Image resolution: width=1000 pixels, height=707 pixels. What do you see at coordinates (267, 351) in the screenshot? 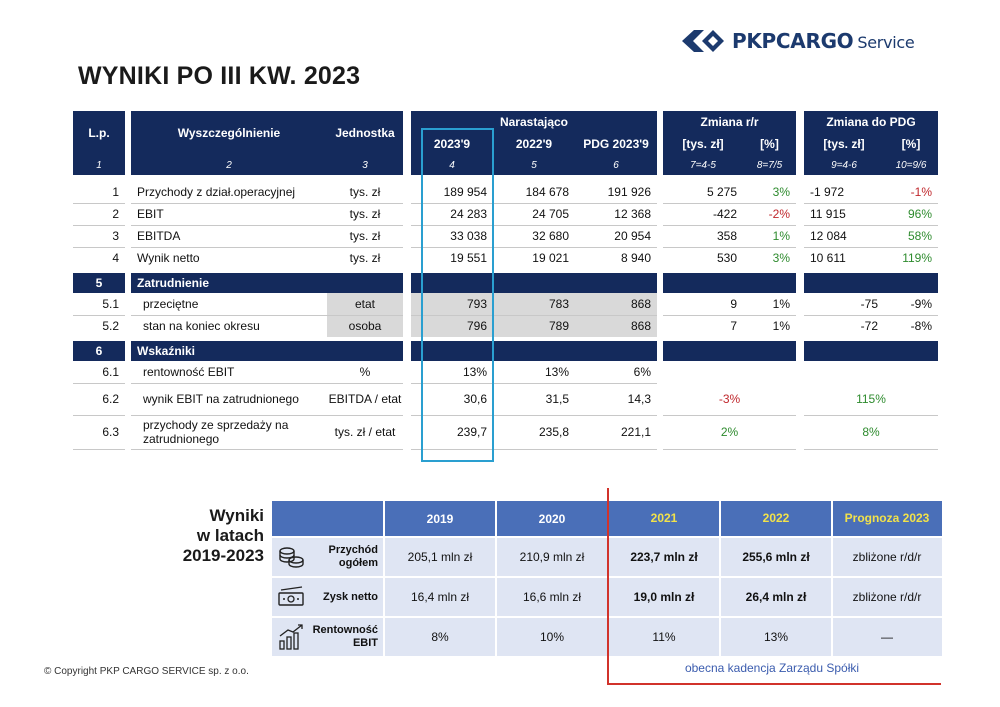
I see `section-title: Wskaźniki` at bounding box center [267, 351].